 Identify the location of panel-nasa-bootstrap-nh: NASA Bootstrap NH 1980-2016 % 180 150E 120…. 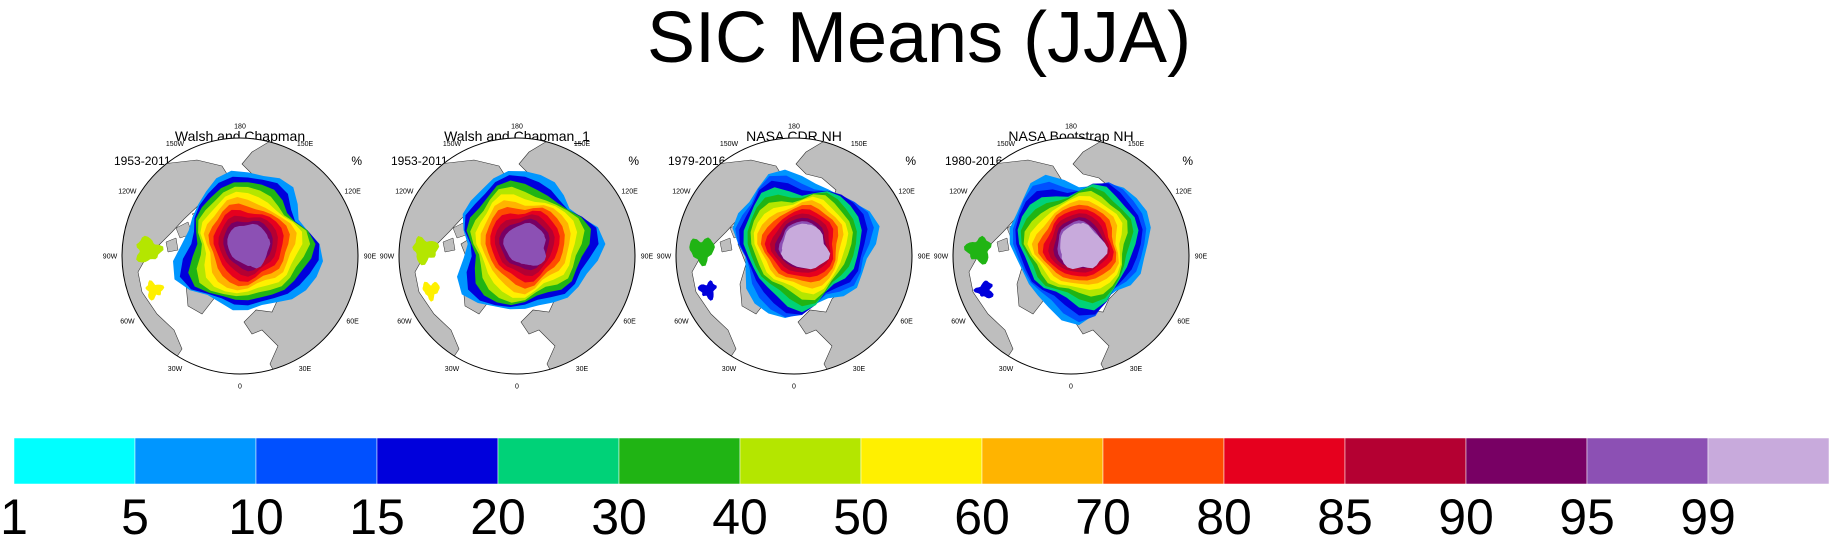
(1071, 267).